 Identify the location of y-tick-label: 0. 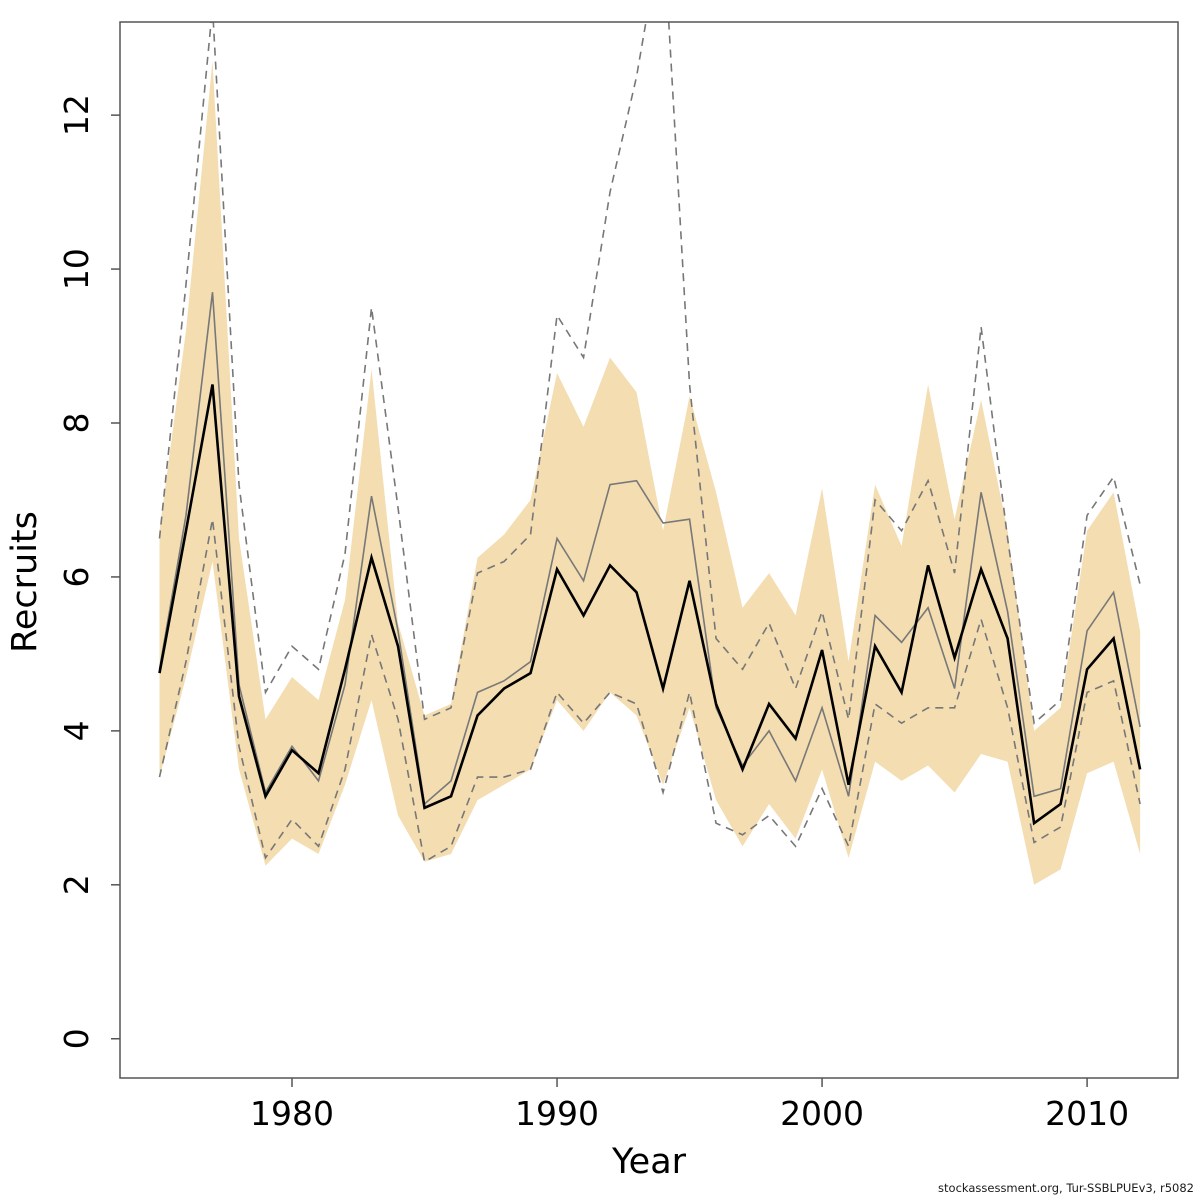
(76, 1038).